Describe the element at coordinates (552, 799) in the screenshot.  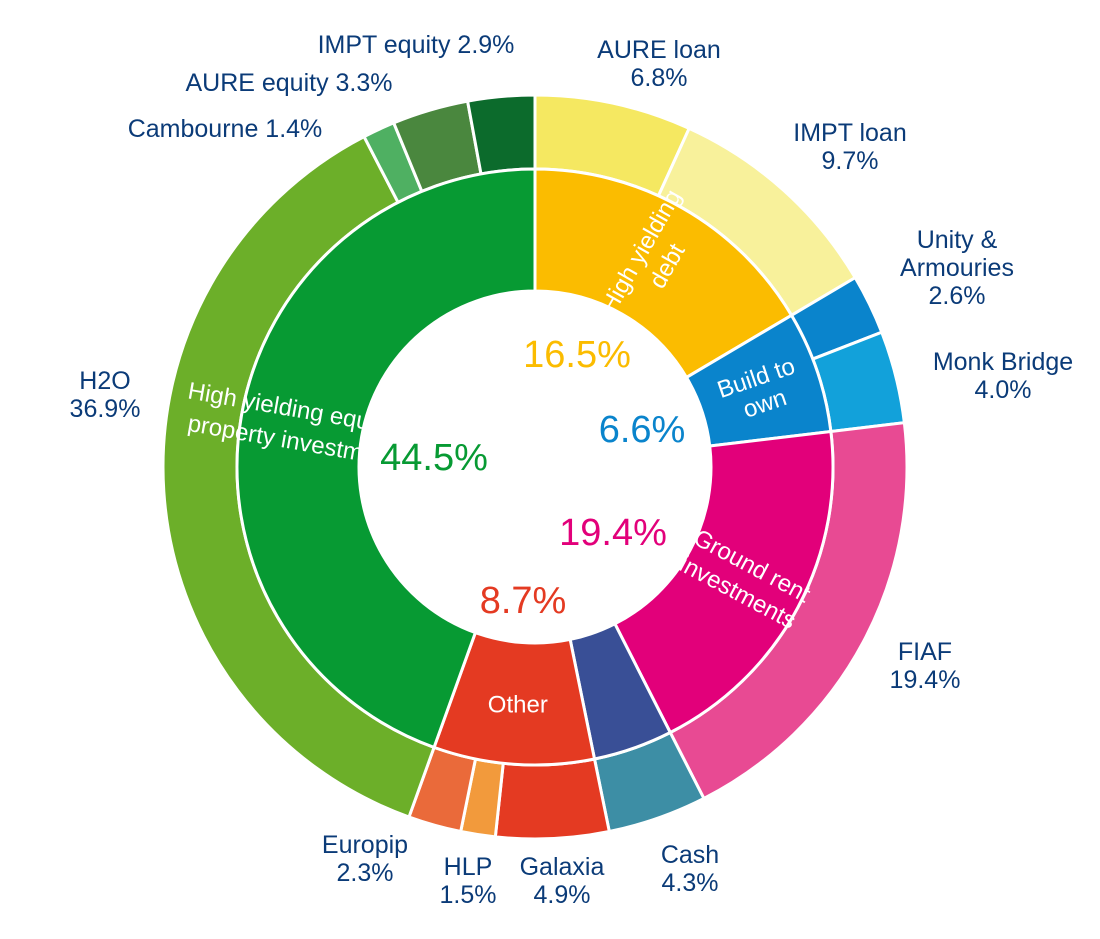
I see `outer-slice-galaxia` at that location.